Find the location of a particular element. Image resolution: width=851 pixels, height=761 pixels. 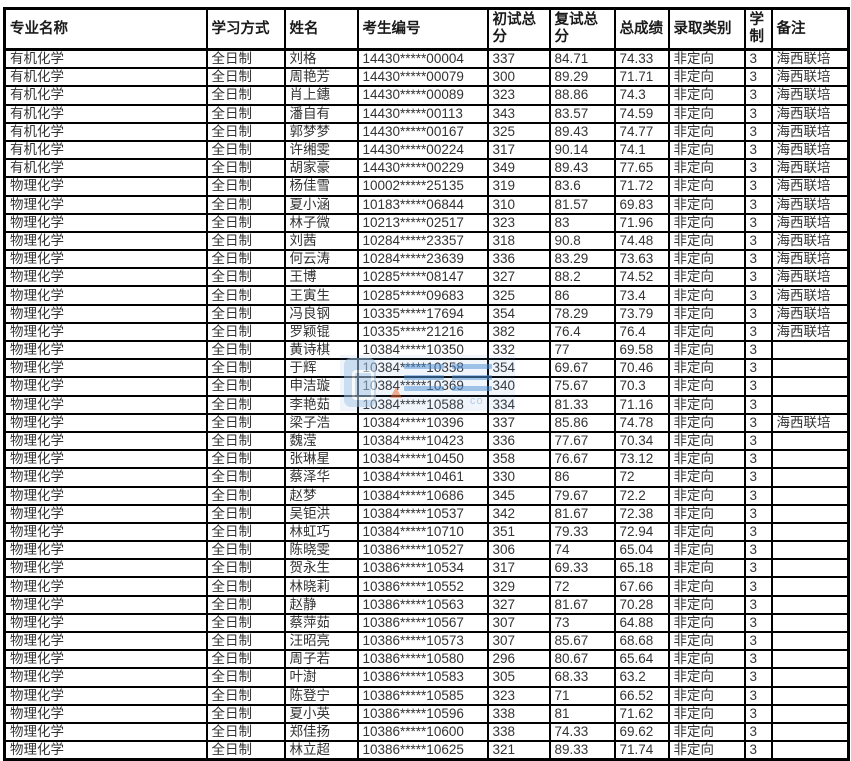

cell-candidate_no: 10384*****10461 is located at coordinates (422, 477).